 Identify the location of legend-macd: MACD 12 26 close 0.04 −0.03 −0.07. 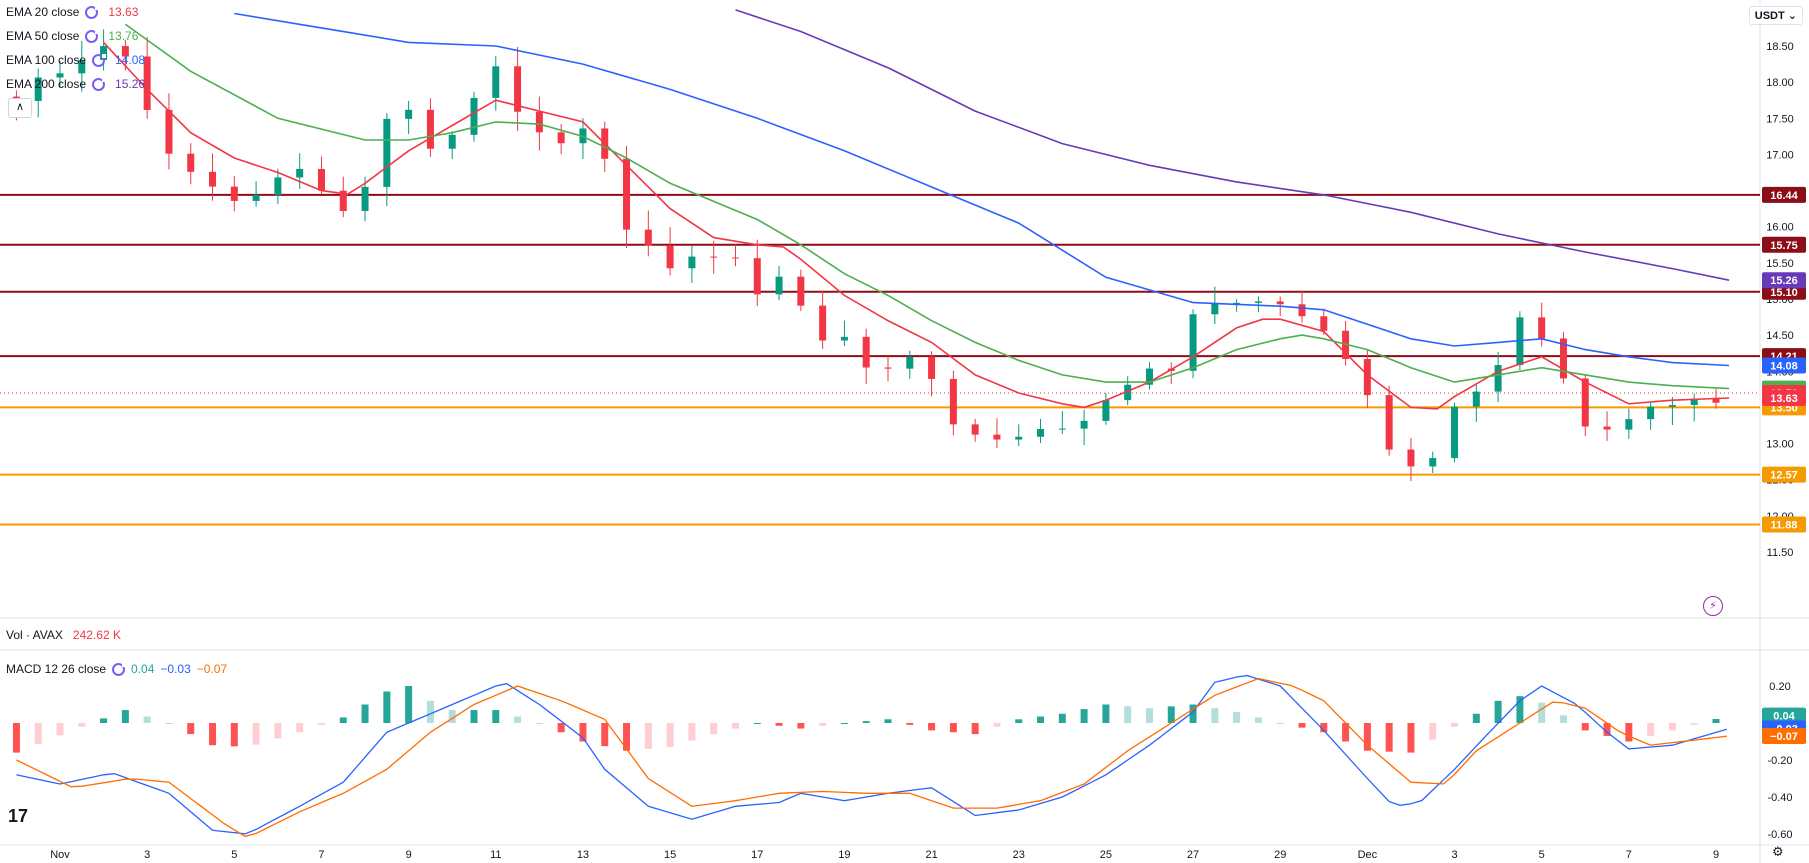
(116, 669).